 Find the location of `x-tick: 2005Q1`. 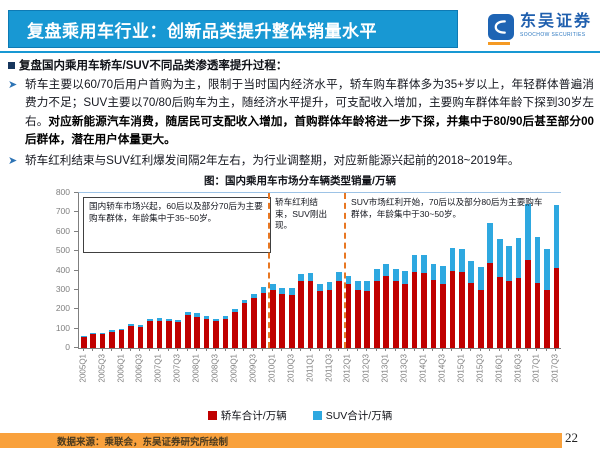

x-tick: 2005Q1 is located at coordinates (82, 372).